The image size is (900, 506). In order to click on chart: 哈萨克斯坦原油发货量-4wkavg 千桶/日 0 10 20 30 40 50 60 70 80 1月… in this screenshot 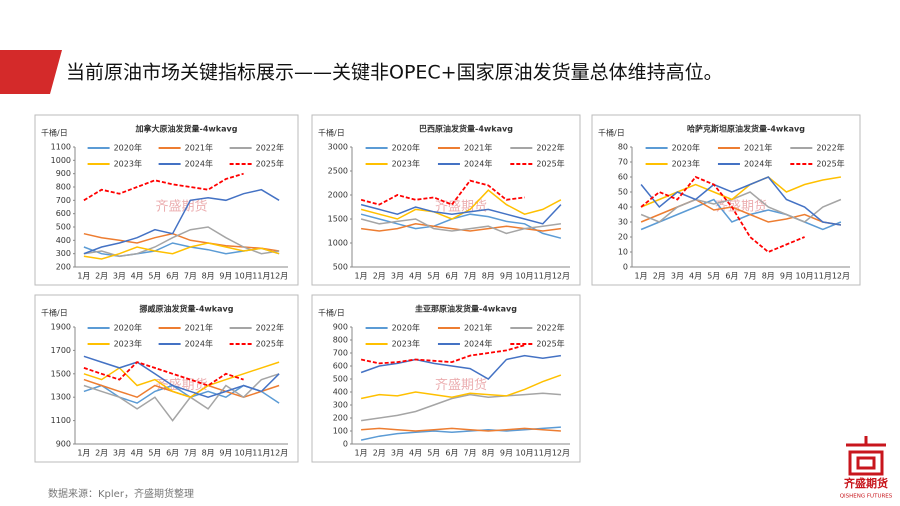, I will do `click(726, 200)`.